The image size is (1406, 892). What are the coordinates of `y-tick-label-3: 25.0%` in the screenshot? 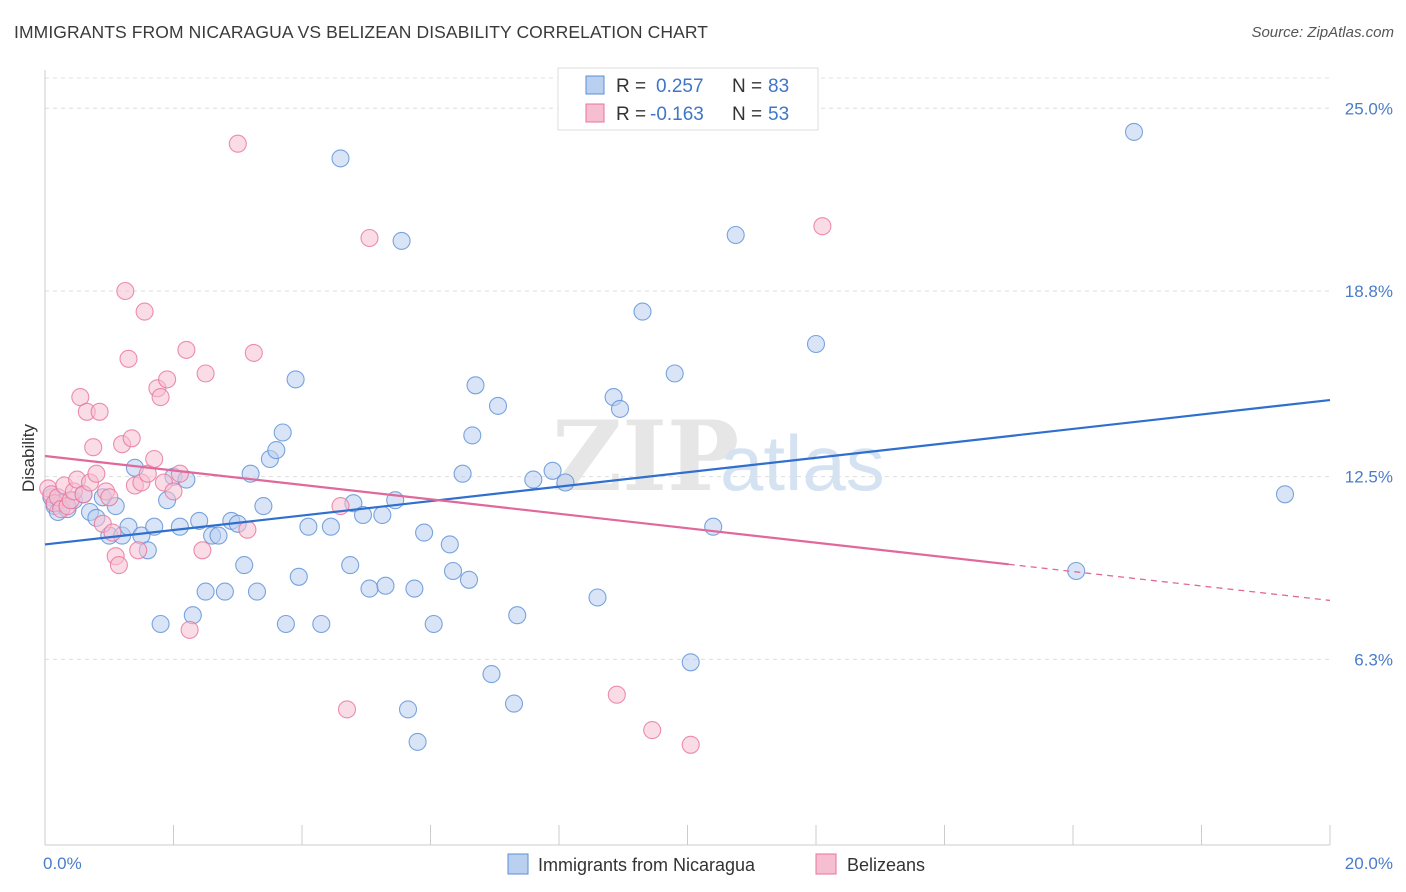 It's located at (1369, 108).